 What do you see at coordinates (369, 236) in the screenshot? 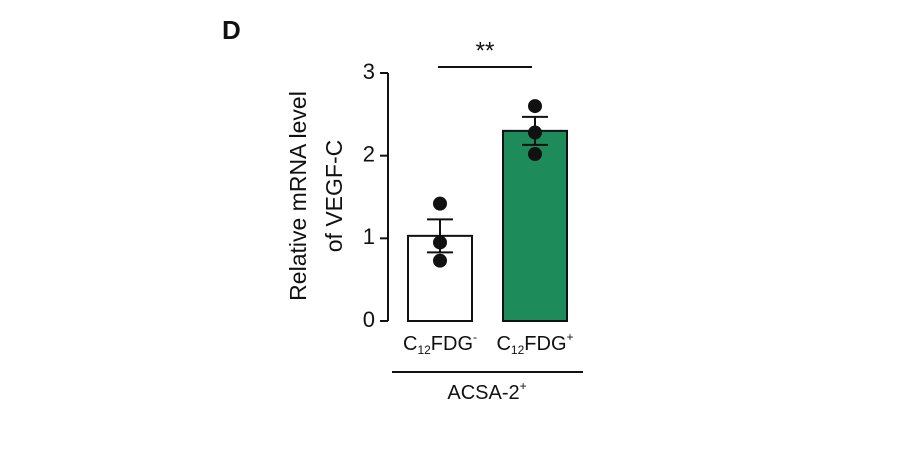
I see `y-tick-label: 1` at bounding box center [369, 236].